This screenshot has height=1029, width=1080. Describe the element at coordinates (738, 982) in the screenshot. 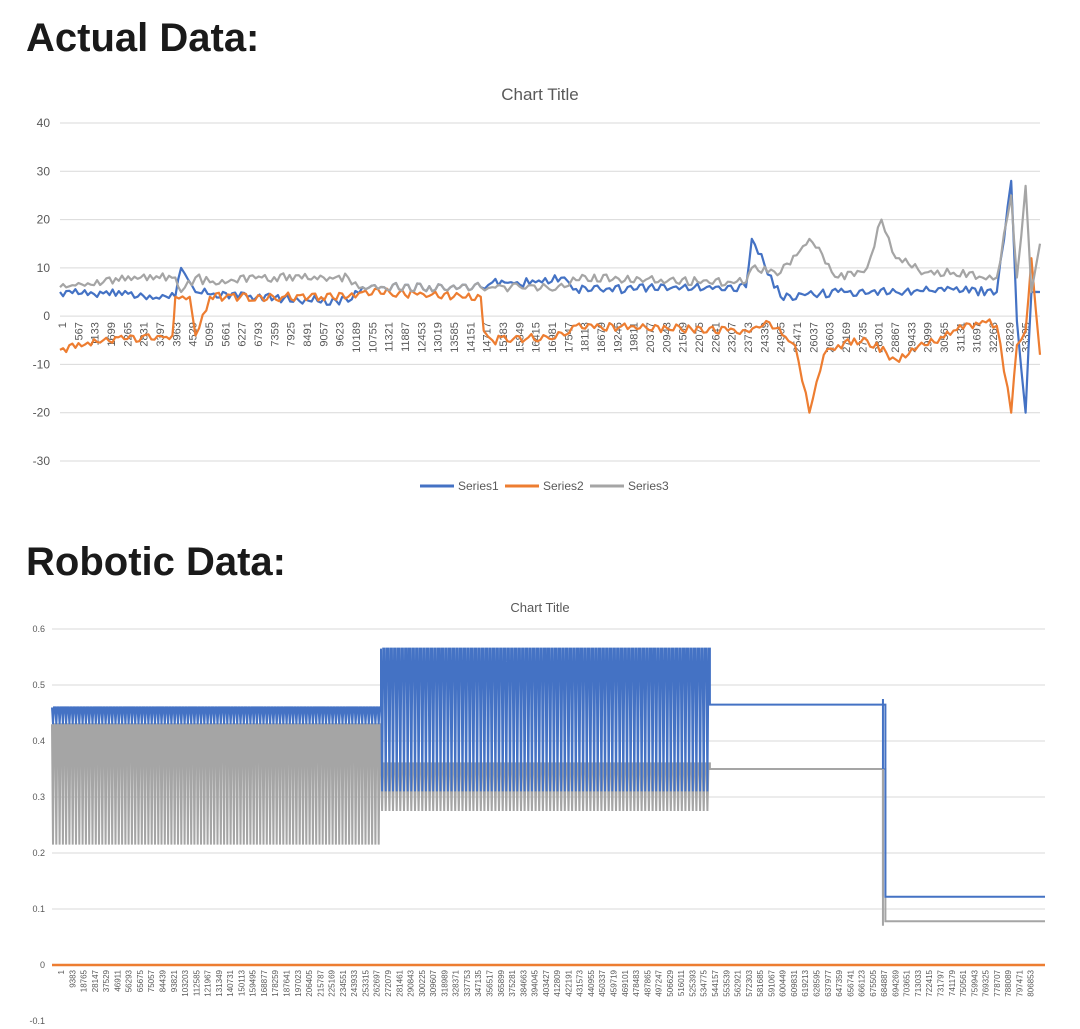

I see `chart2-x-tick-label: 562921` at that location.